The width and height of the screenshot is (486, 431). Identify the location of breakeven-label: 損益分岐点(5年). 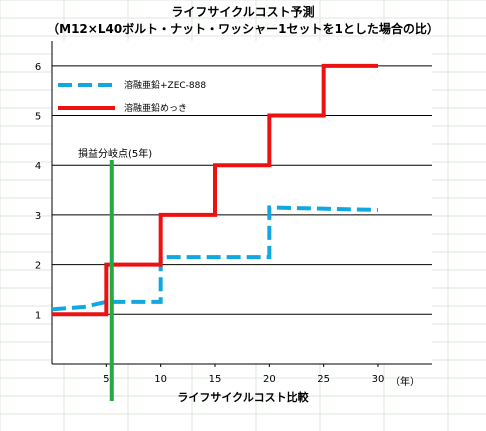
(115, 153).